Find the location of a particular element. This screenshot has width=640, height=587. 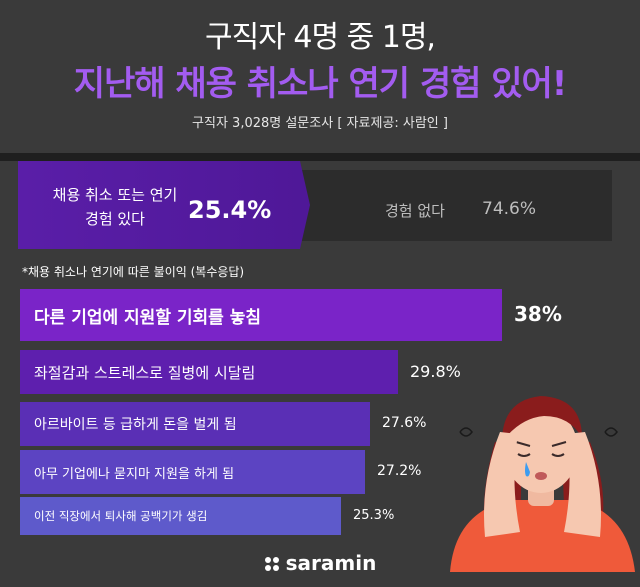

logo-text: saramin is located at coordinates (331, 563).